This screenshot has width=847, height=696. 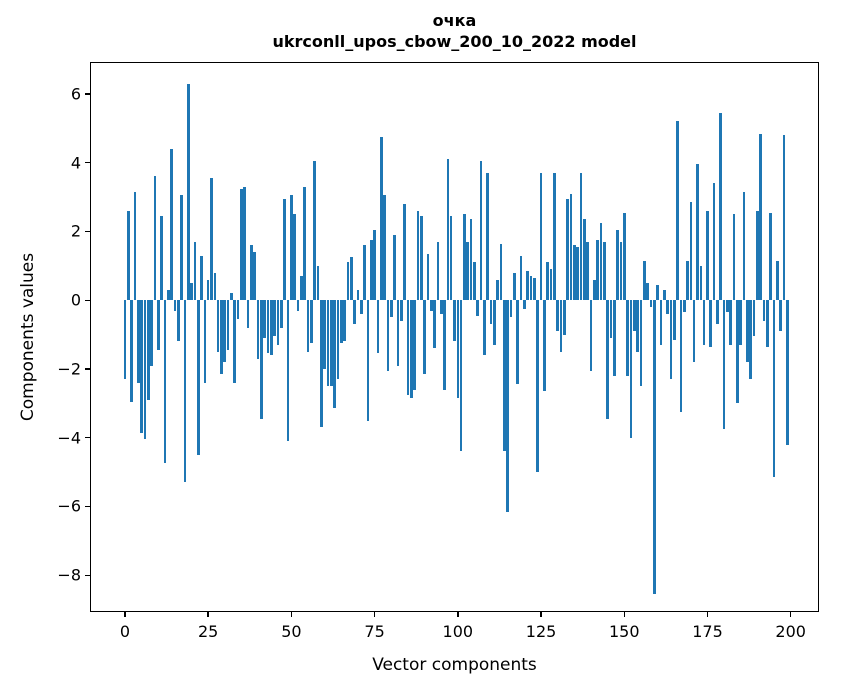 What do you see at coordinates (75, 300) in the screenshot?
I see `y-tick-label: 0` at bounding box center [75, 300].